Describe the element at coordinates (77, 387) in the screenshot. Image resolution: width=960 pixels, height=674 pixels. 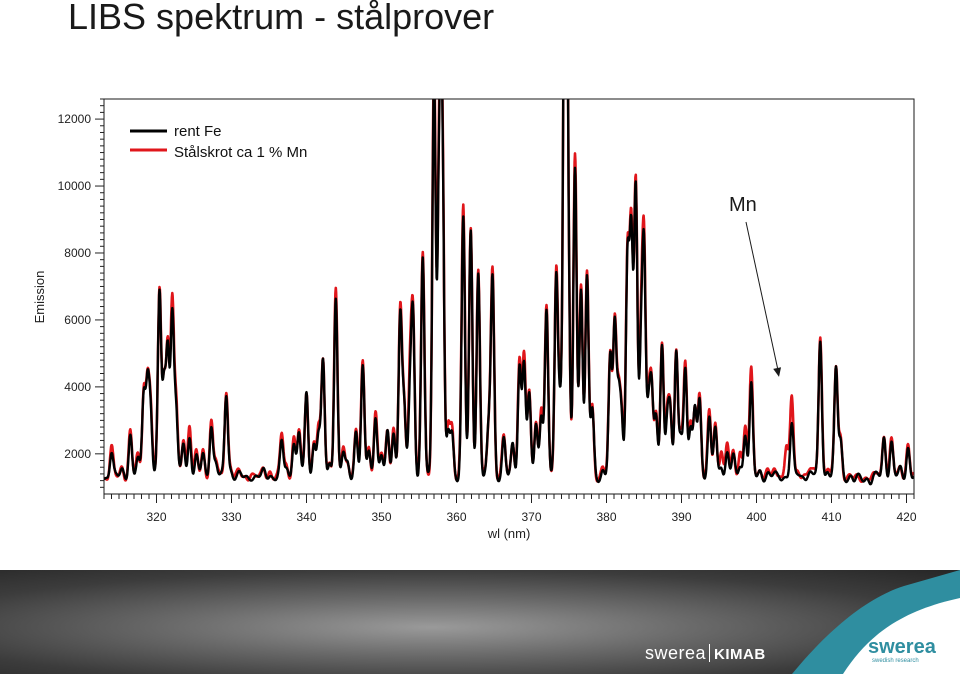
I see `y-tick-label: 4000` at that location.